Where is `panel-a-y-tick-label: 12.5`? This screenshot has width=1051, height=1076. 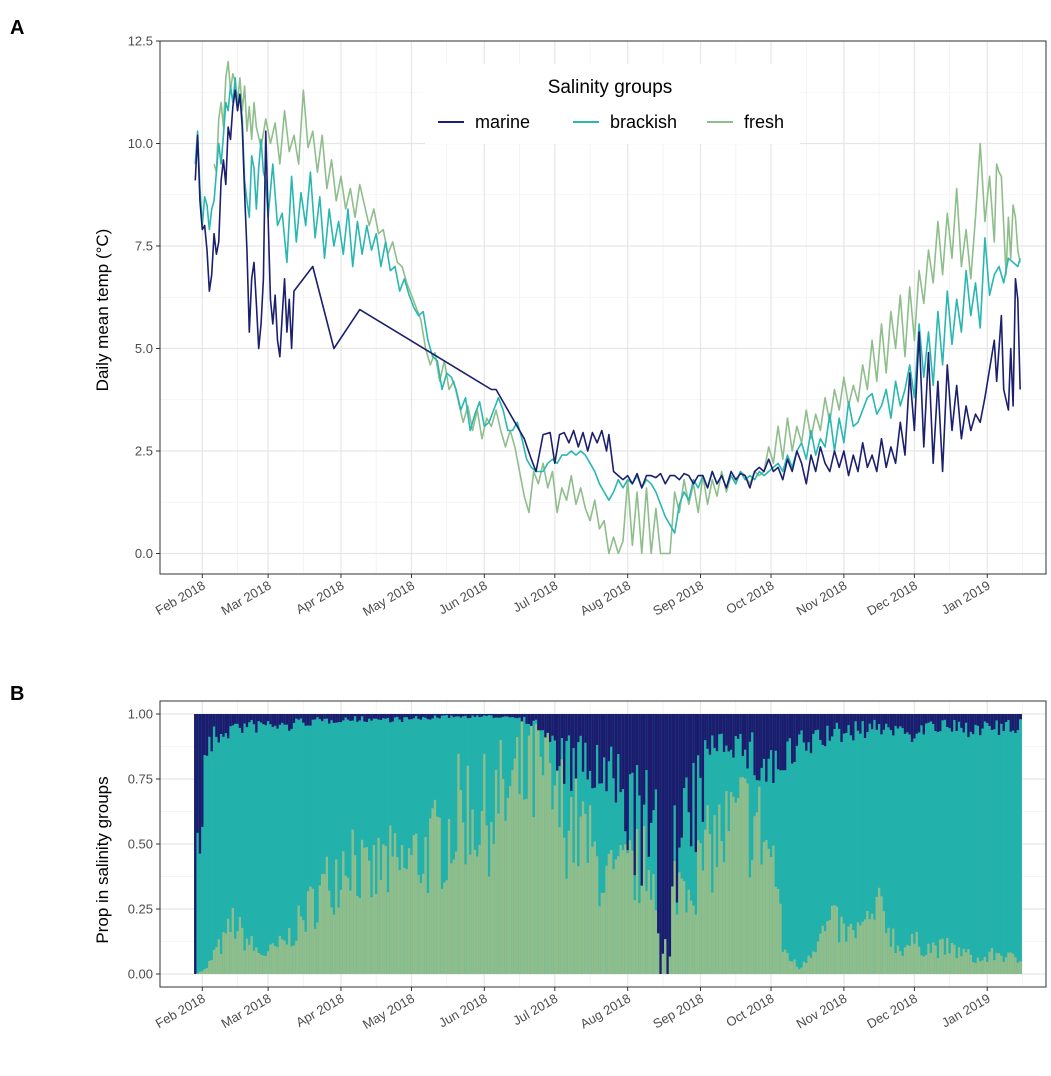 panel-a-y-tick-label: 12.5 is located at coordinates (140, 41).